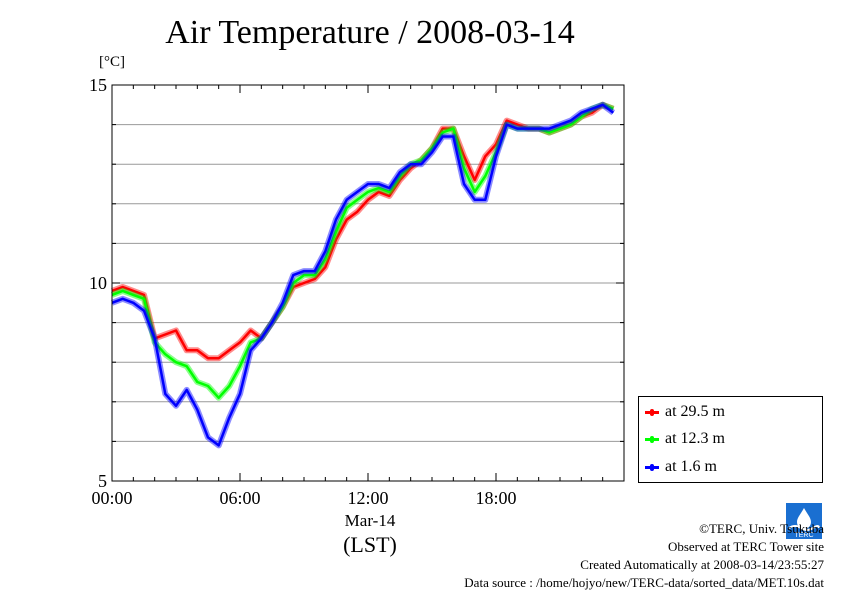 The image size is (842, 595). I want to click on chart-legend: at 29.5 m at 12.3 m at 1.6 m, so click(730, 439).